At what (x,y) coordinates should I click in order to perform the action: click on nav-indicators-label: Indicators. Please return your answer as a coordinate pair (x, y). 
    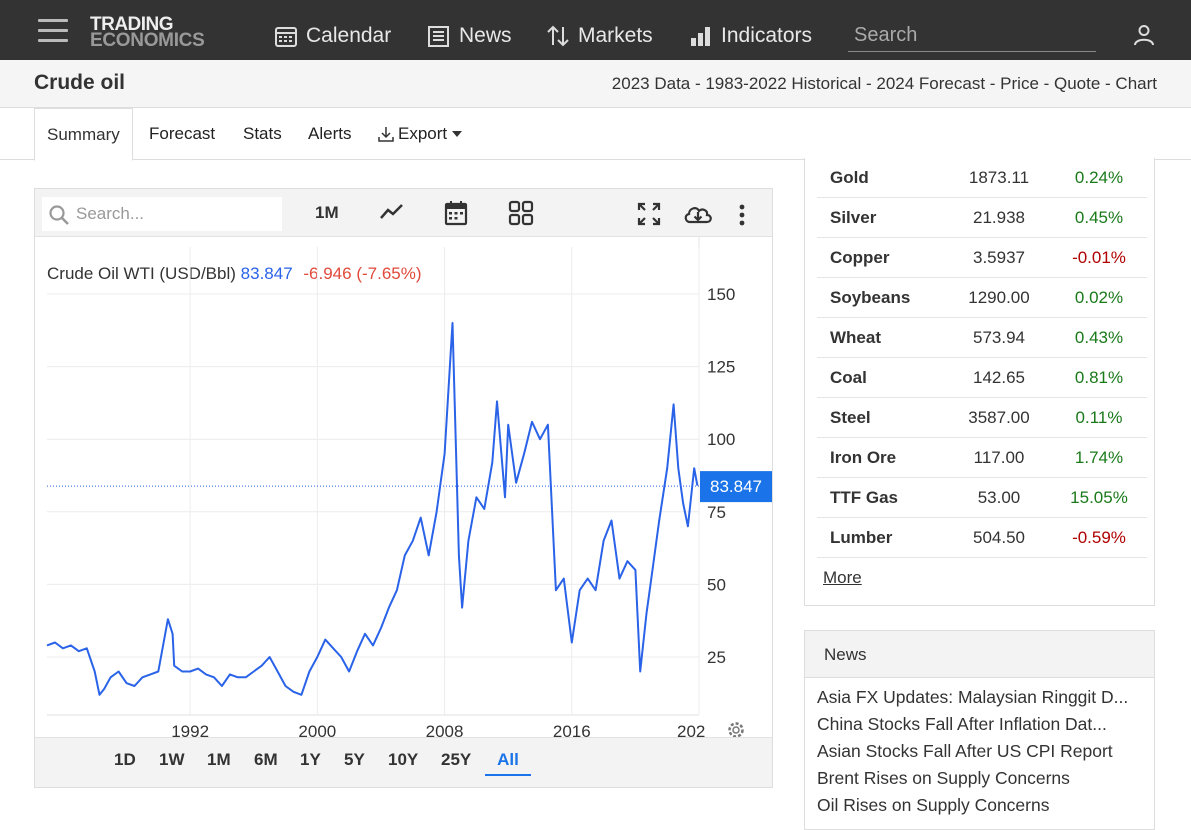
    Looking at the image, I should click on (767, 35).